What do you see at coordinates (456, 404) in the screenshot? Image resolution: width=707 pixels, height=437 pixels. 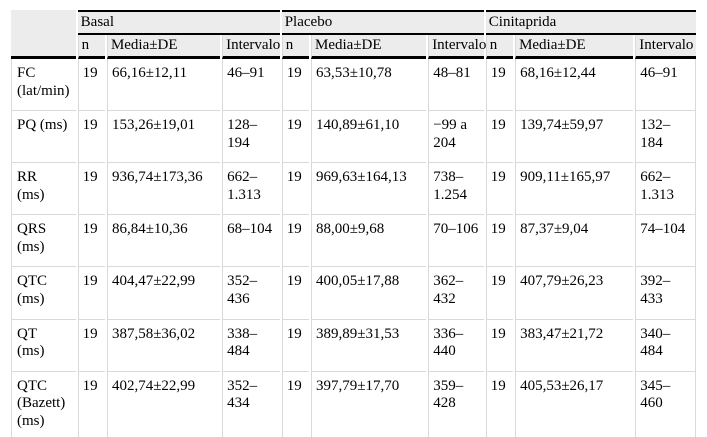 I see `cell-placebo-intervalo: 359– 428` at bounding box center [456, 404].